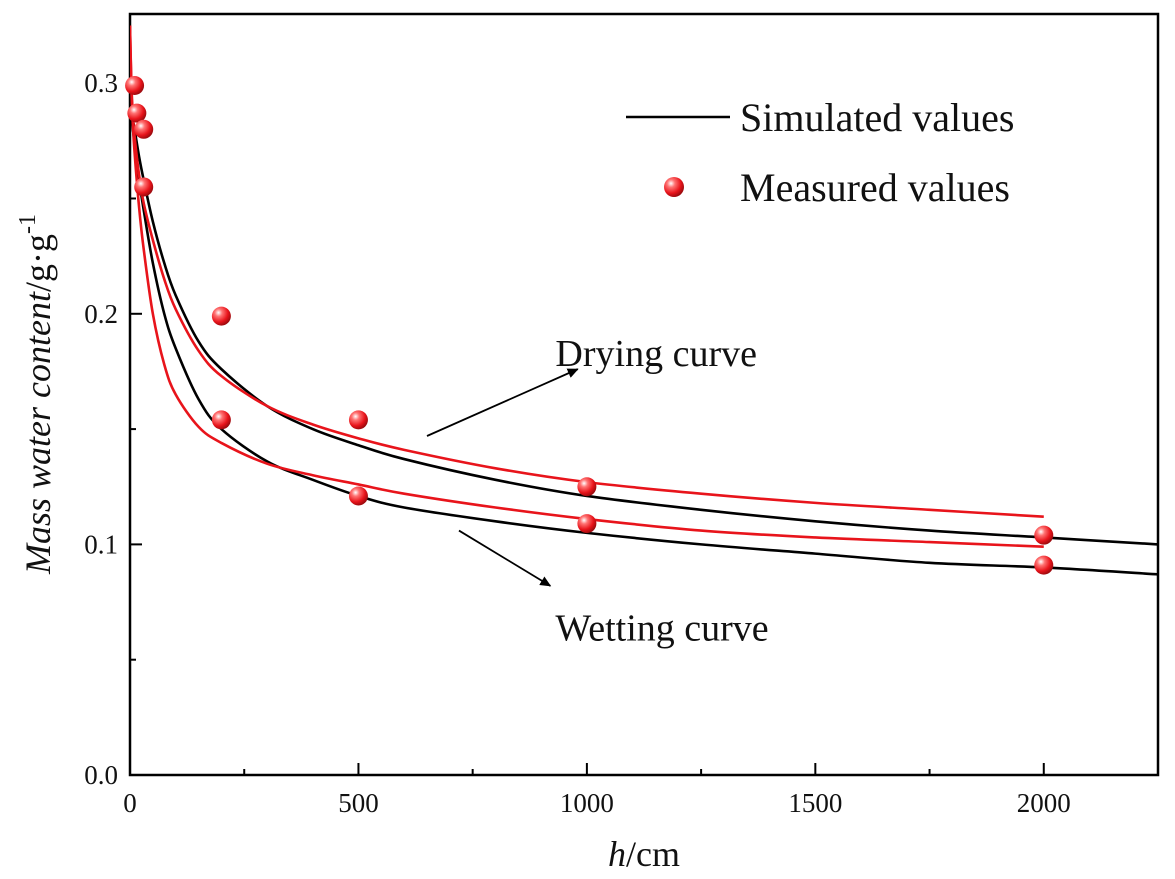 This screenshot has height=879, width=1175. What do you see at coordinates (820, 152) in the screenshot?
I see `legend: Simulated values Measured values` at bounding box center [820, 152].